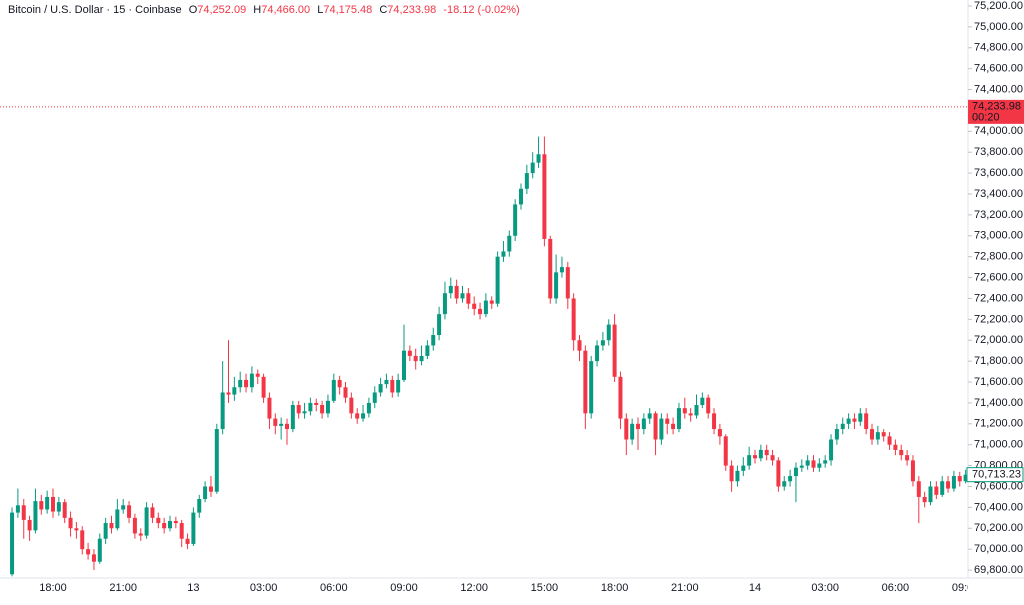 Image resolution: width=1024 pixels, height=605 pixels. I want to click on o-label: O, so click(193, 10).